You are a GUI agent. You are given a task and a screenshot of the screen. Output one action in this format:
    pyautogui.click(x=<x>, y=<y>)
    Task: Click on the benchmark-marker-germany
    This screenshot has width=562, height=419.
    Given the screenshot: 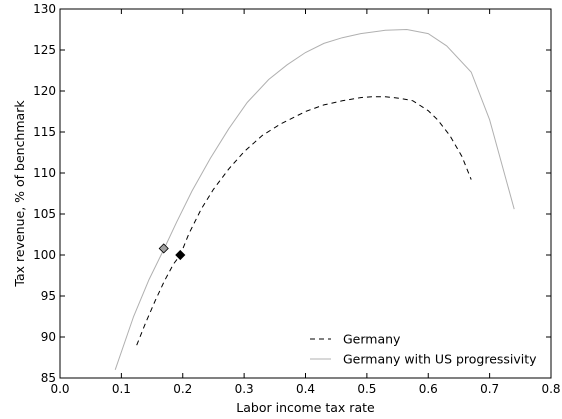 What is the action you would take?
    pyautogui.click(x=180, y=255)
    